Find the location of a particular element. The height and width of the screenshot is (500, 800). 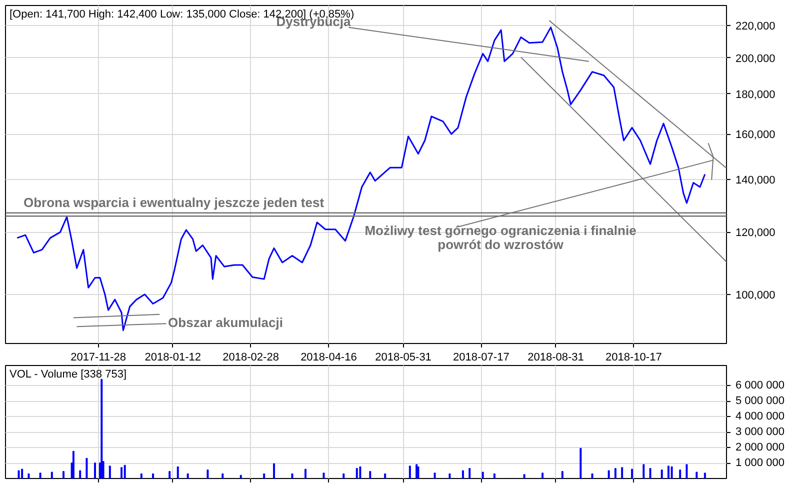

y-tick-label: 220,000 is located at coordinates (756, 26).